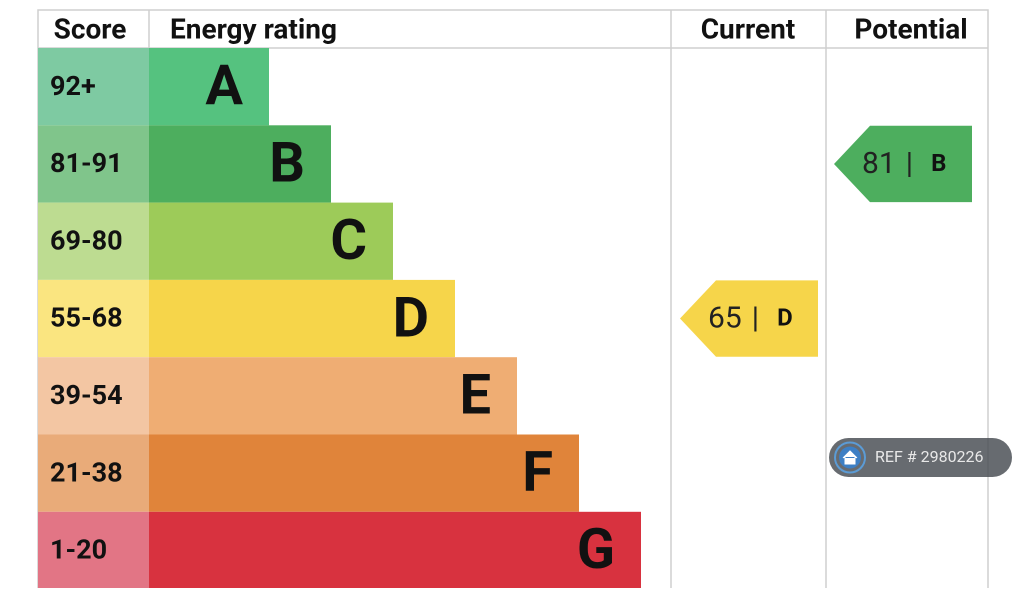 The image size is (1024, 592). Describe the element at coordinates (938, 163) in the screenshot. I see `potential-rating: B` at that location.